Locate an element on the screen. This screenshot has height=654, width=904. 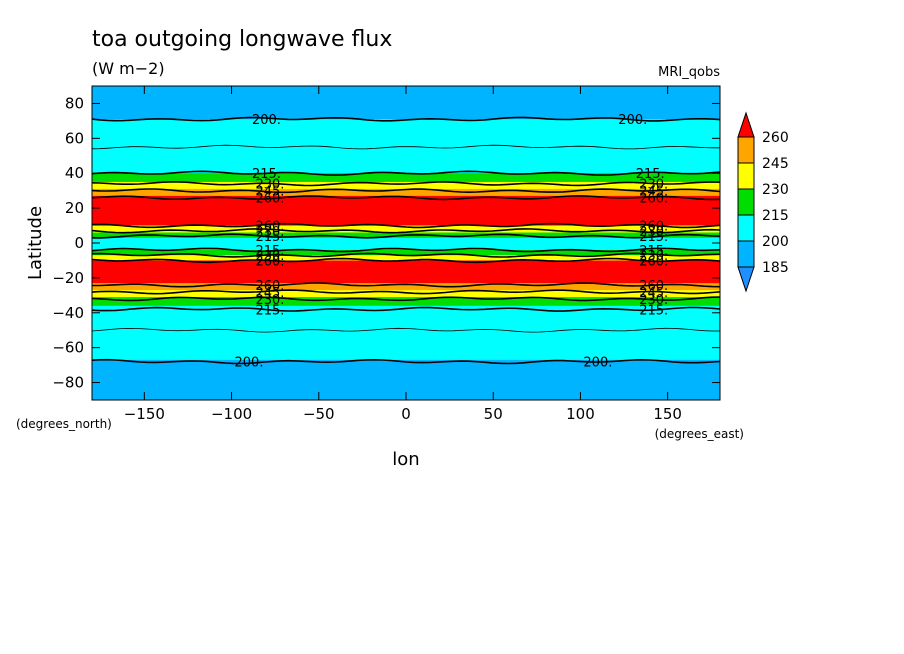
y-tick-label: −80 is located at coordinates (68, 383).